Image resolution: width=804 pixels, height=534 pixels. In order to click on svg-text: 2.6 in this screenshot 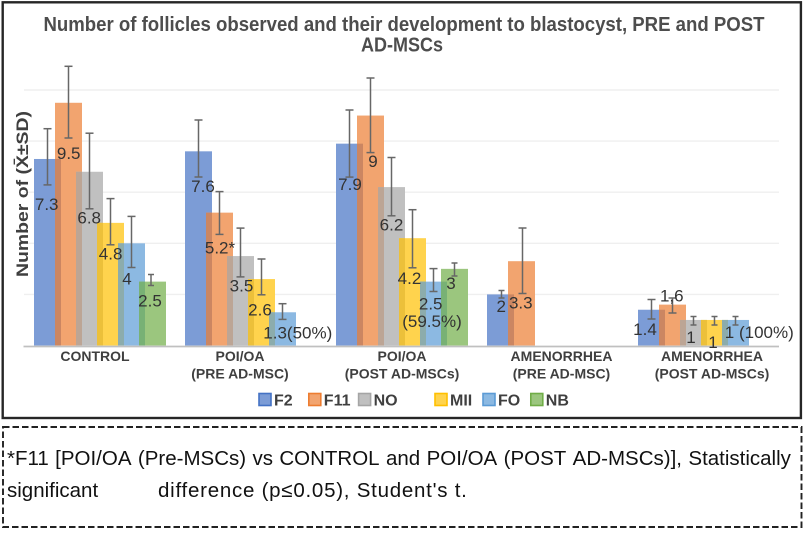, I will do `click(260, 309)`.